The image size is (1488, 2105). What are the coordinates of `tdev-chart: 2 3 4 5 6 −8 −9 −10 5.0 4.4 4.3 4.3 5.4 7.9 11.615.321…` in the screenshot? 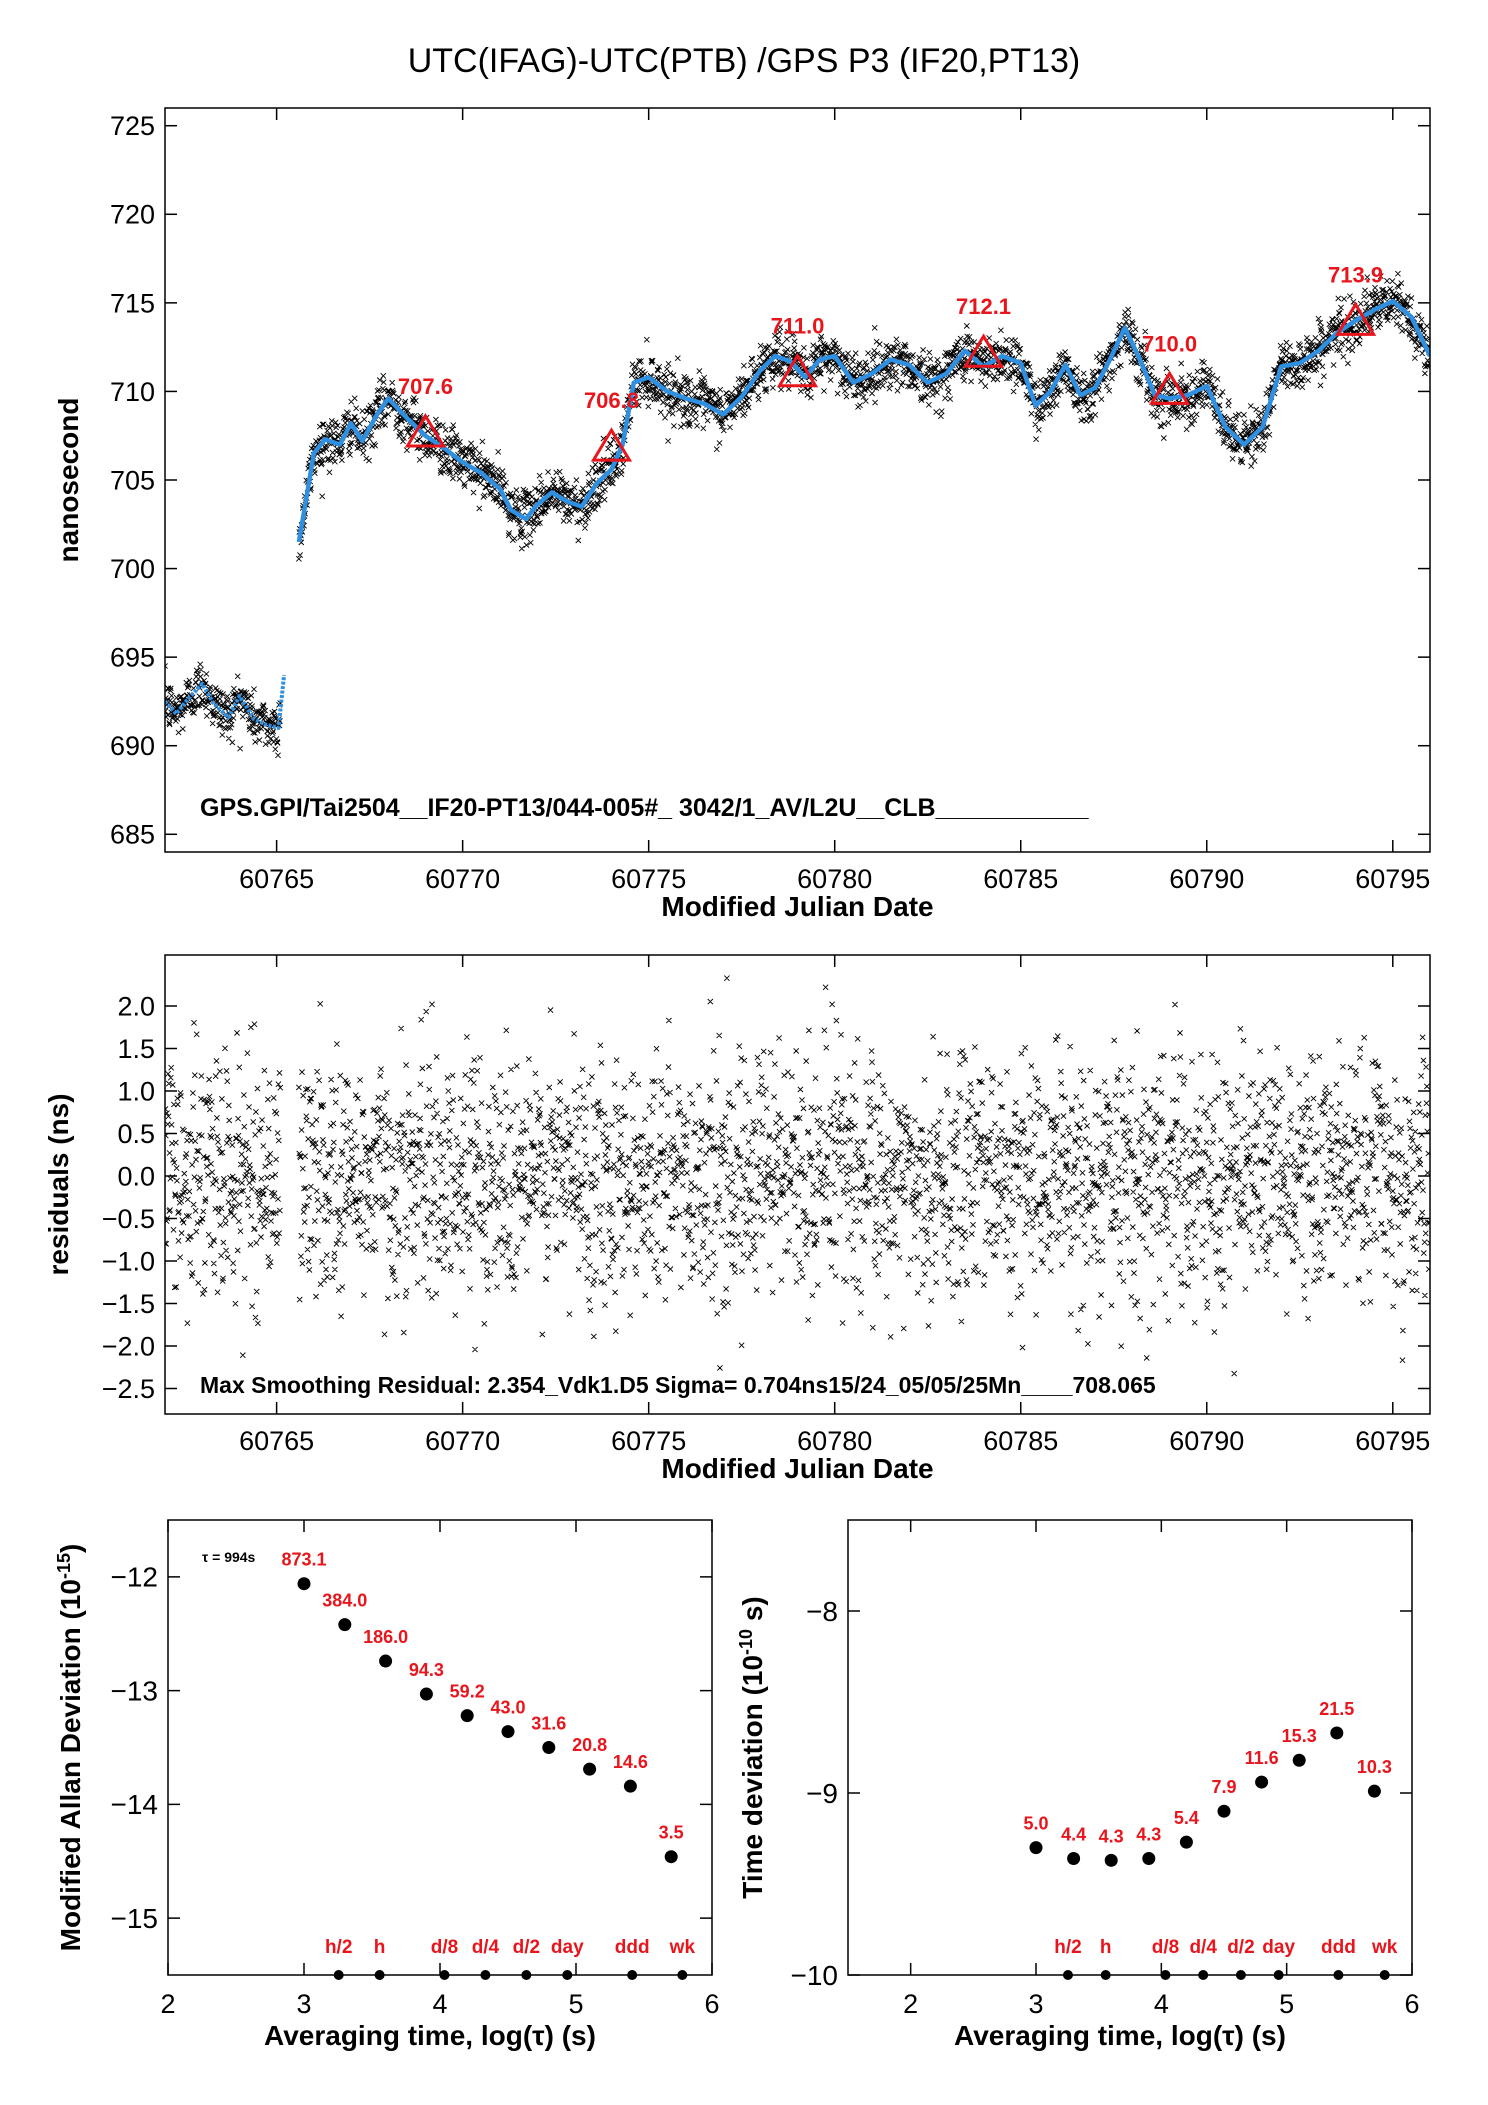 It's located at (1078, 1785).